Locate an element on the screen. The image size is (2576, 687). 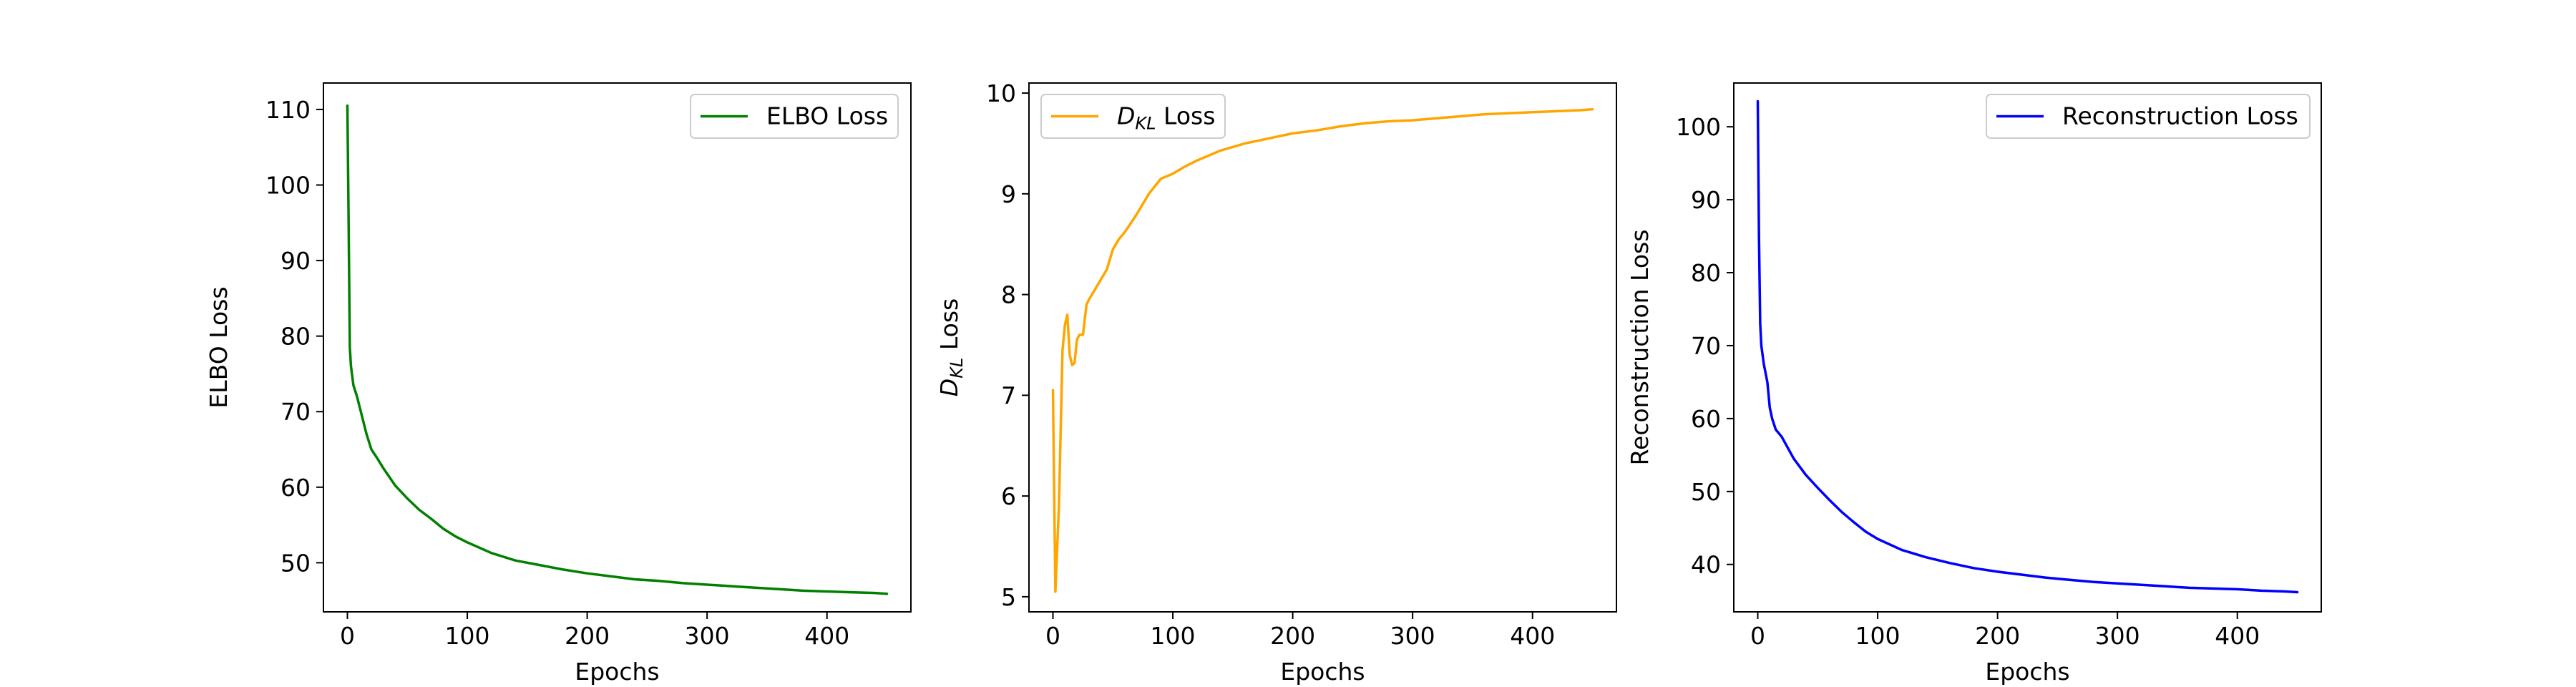
y-tick-label: 110 is located at coordinates (288, 110).